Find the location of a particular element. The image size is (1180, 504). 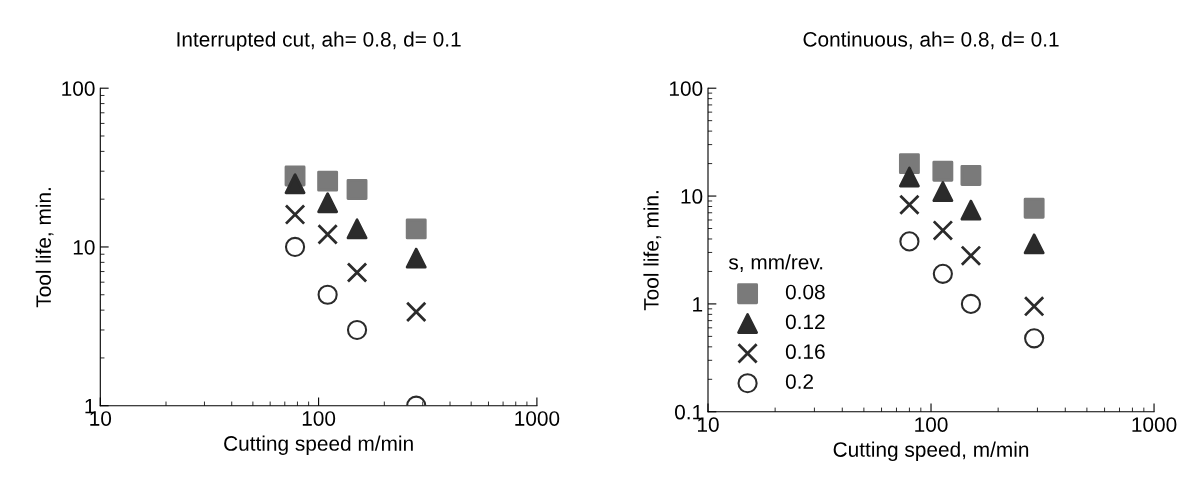

y-tick-label: 1 is located at coordinates (698, 304).